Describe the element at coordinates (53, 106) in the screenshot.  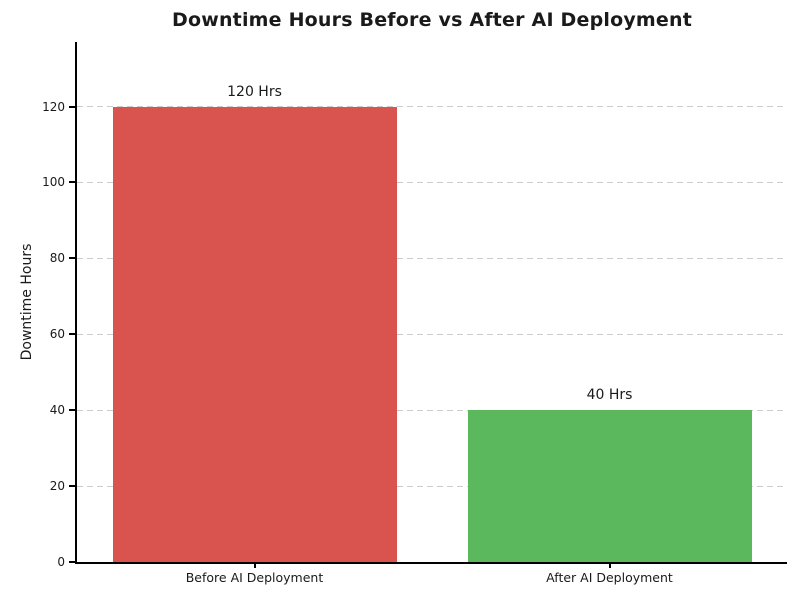
I see `y-tick-label-120: 120` at that location.